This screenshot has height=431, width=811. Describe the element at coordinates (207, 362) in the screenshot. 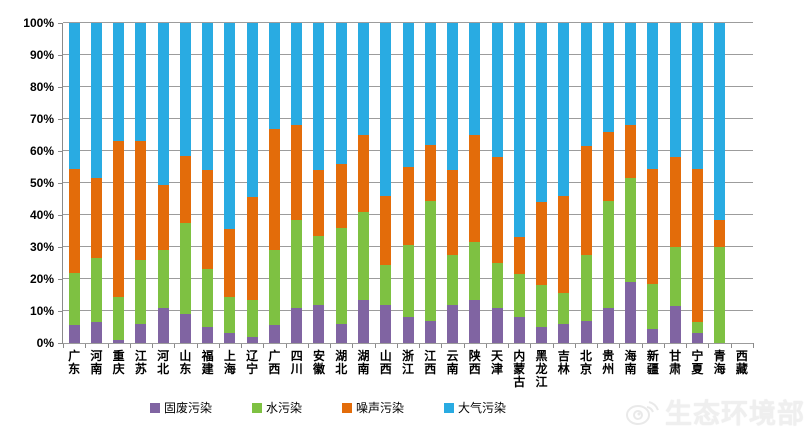

I see `x-axis-category-label: 福建` at that location.